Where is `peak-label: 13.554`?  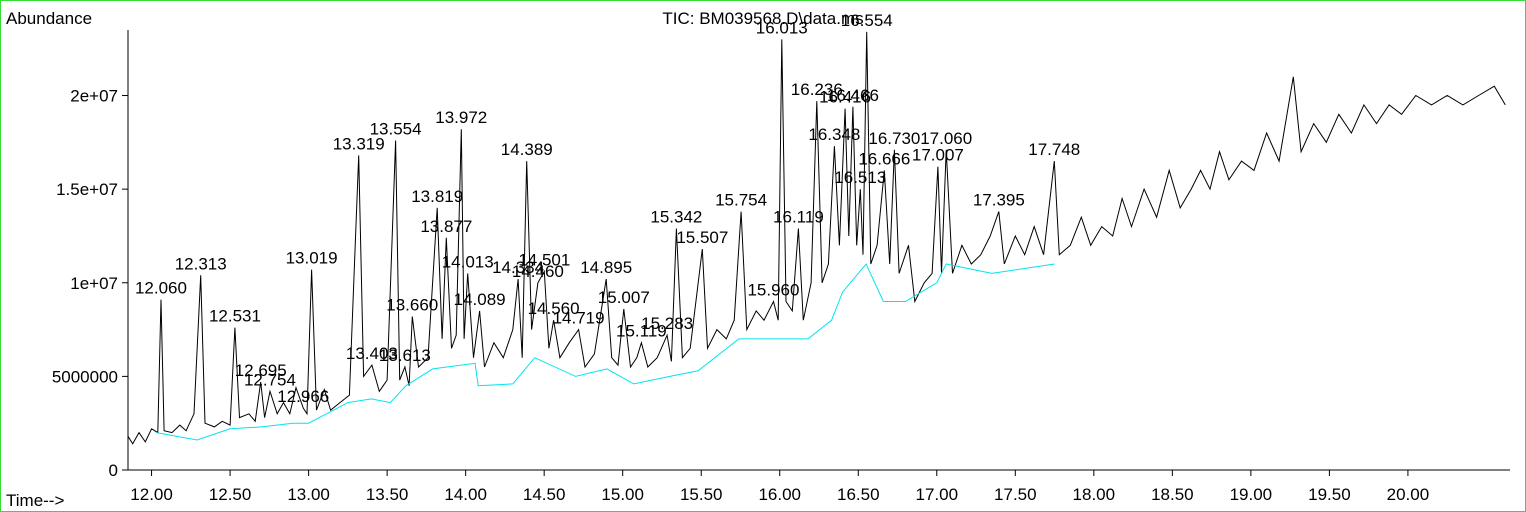
peak-label: 13.554 is located at coordinates (396, 128).